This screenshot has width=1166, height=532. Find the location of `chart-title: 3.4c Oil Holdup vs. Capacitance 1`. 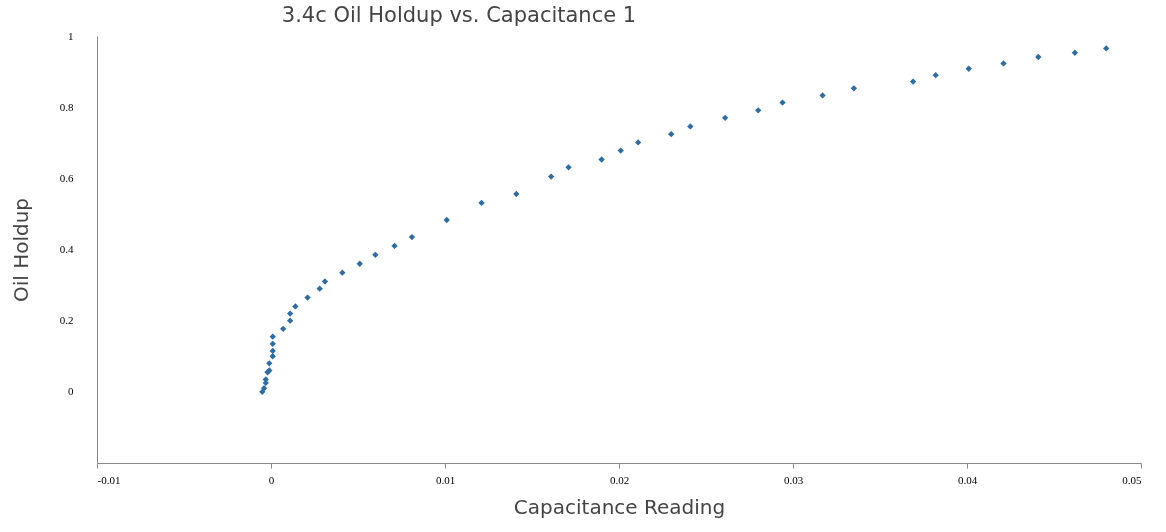

chart-title: 3.4c Oil Holdup vs. Capacitance 1 is located at coordinates (459, 15).